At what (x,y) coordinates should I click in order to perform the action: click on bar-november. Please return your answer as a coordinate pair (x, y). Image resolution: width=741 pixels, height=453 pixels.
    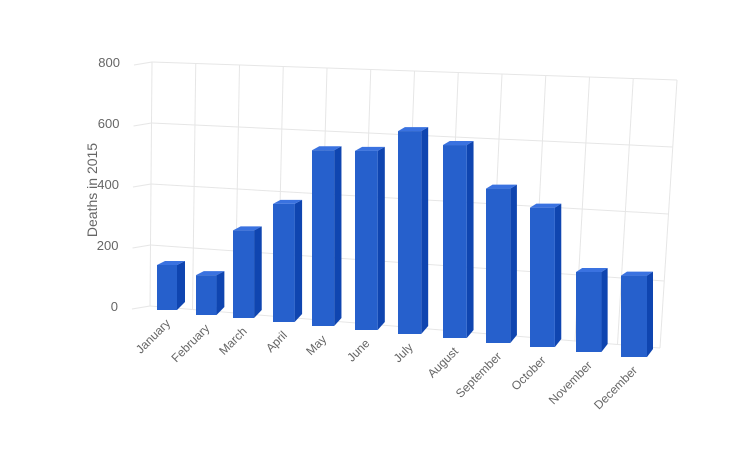
    Looking at the image, I should click on (592, 310).